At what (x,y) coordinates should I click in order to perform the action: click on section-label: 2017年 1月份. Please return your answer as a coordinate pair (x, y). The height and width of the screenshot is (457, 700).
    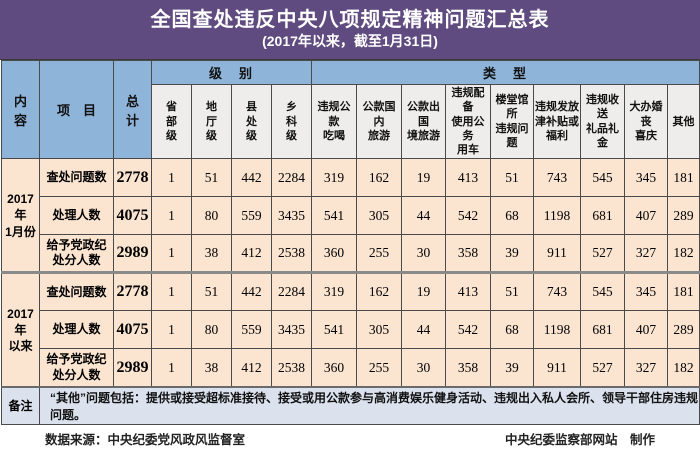
    Looking at the image, I should click on (20, 216).